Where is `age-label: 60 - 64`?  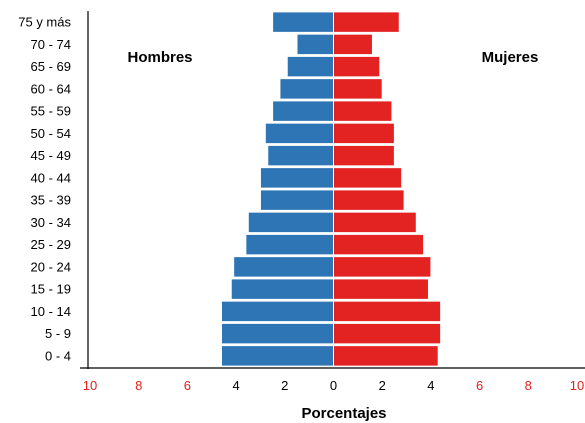 age-label: 60 - 64 is located at coordinates (51, 88).